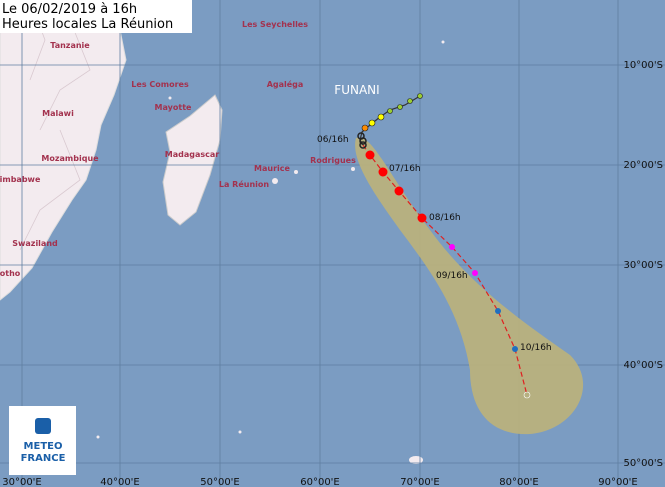 The width and height of the screenshot is (665, 487). Describe the element at coordinates (618, 482) in the screenshot. I see `lon-label: 90°00'E` at that location.